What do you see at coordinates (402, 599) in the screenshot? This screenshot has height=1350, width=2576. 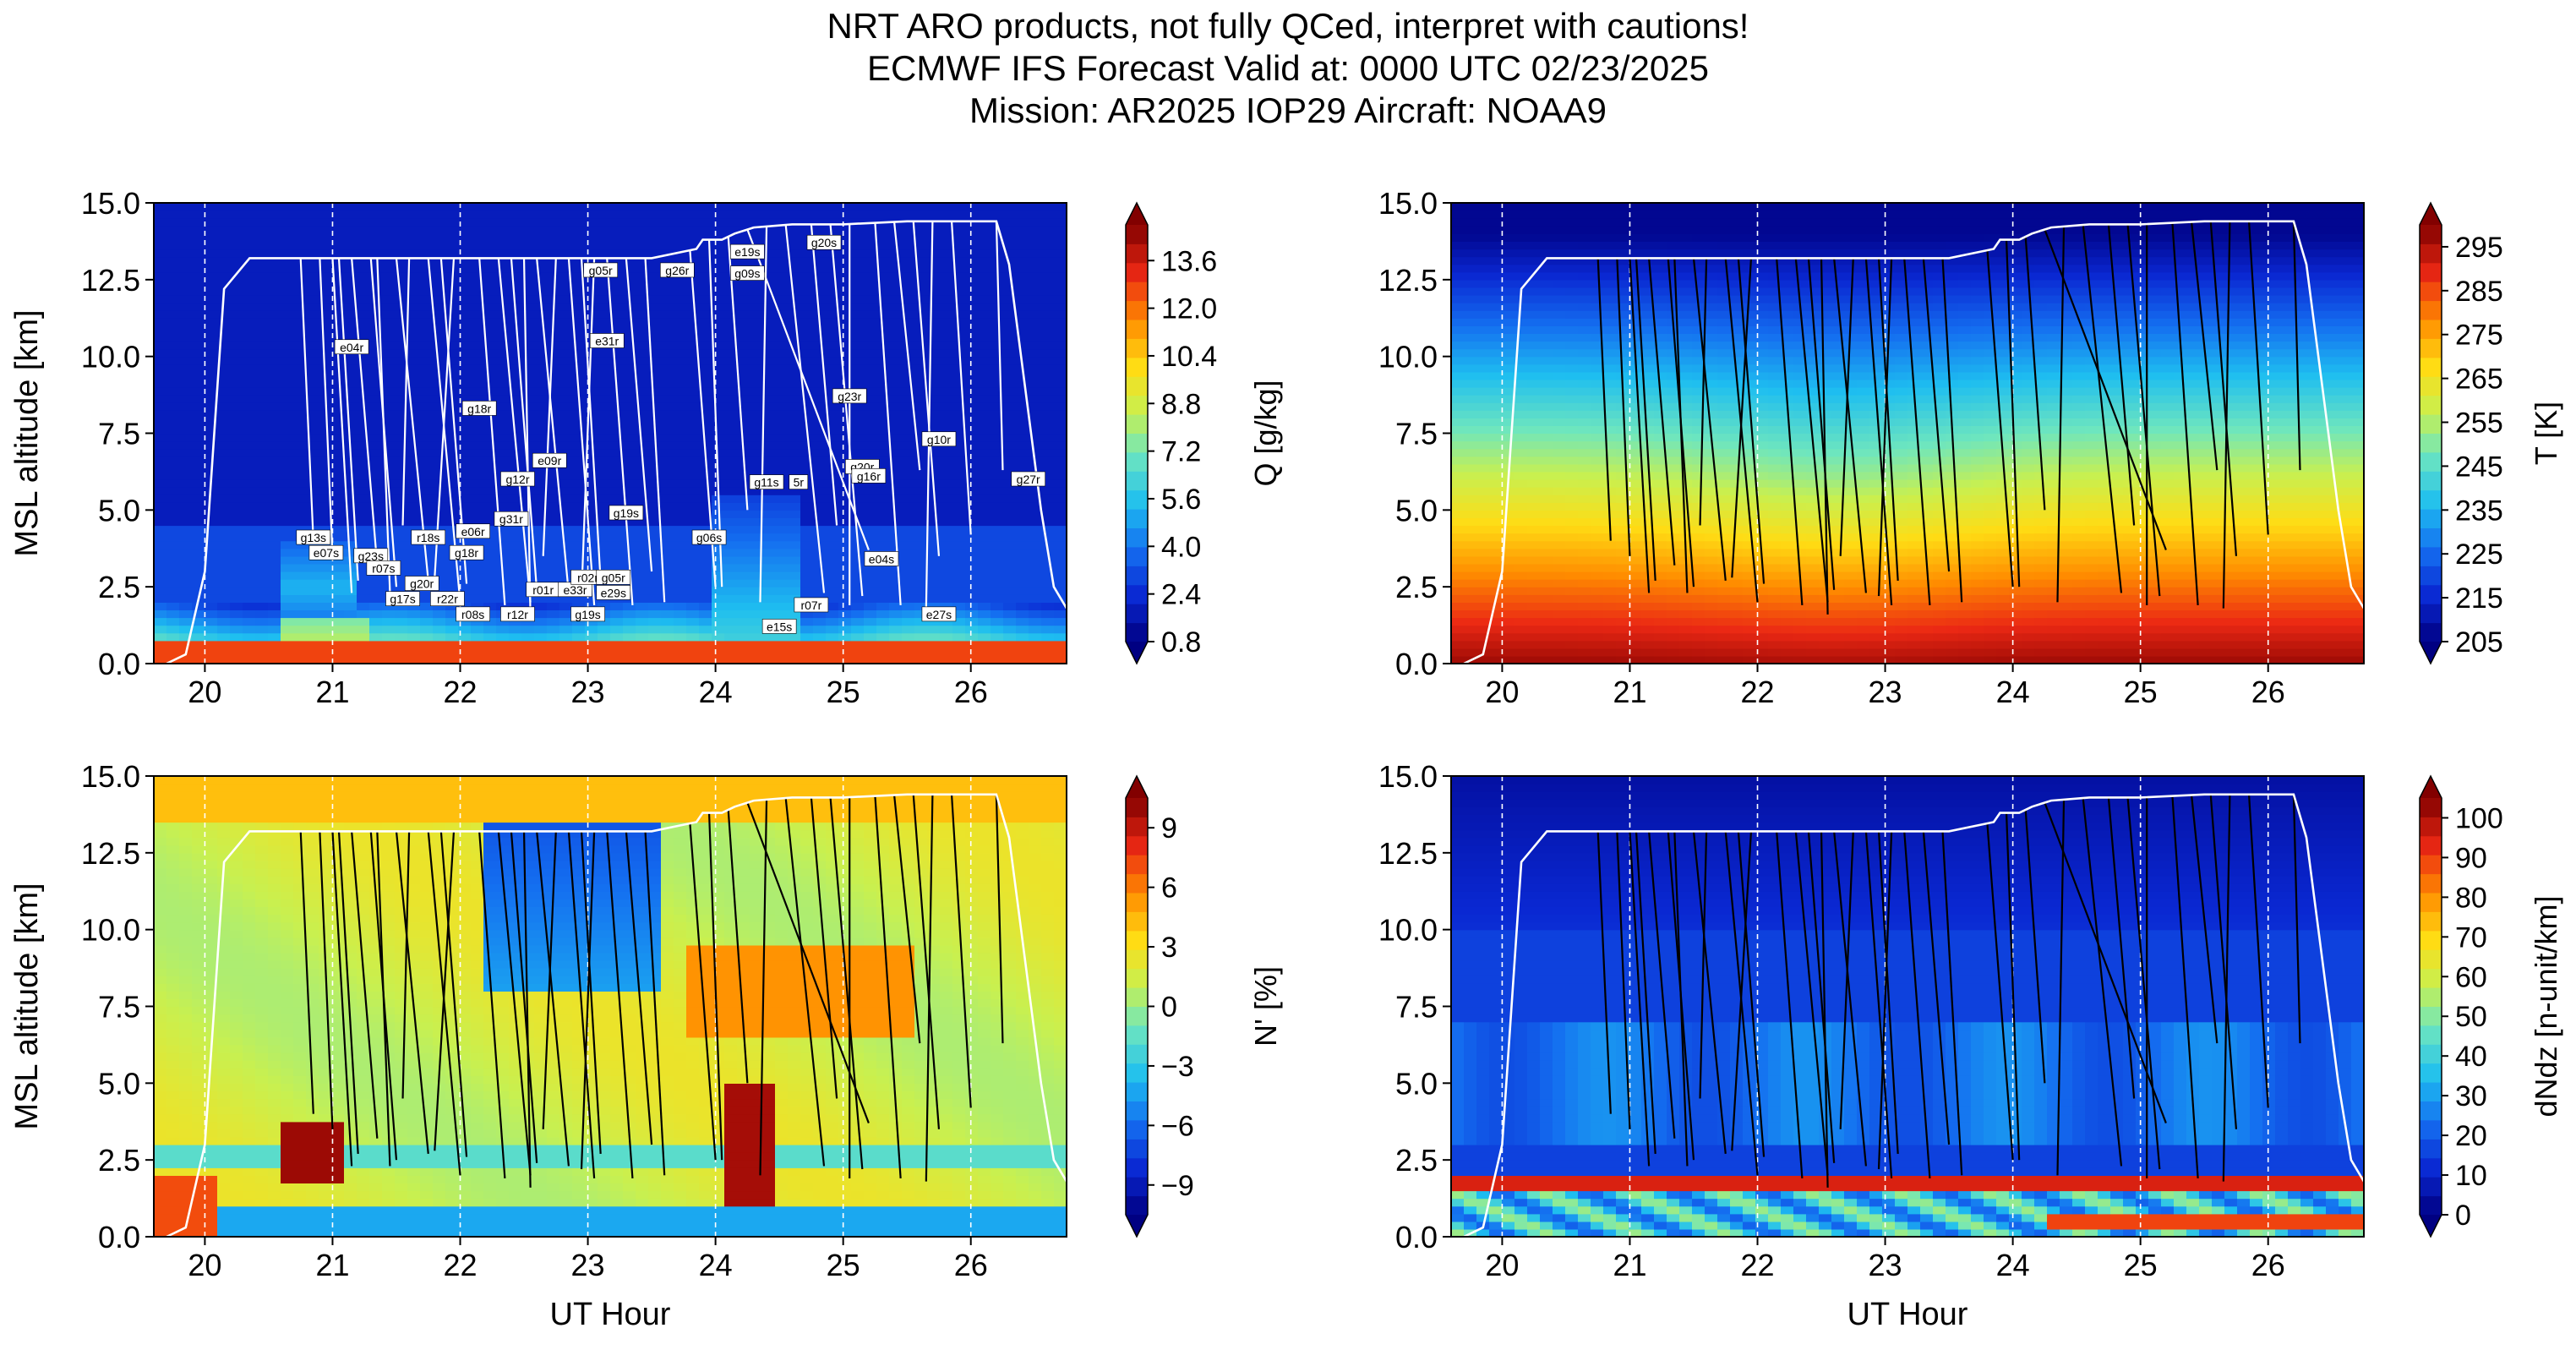 I see `sonde-label: g17s` at bounding box center [402, 599].